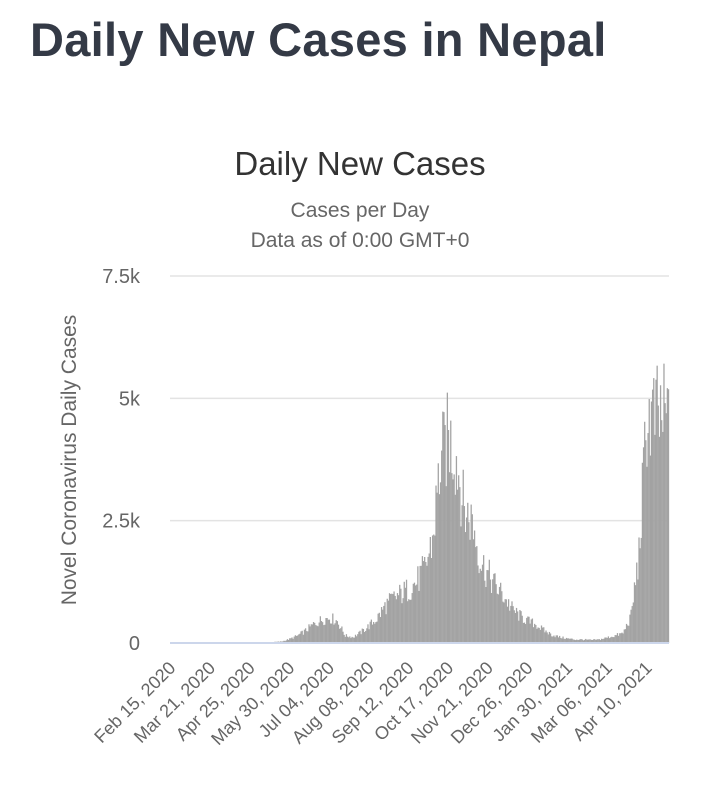 The height and width of the screenshot is (795, 720). What do you see at coordinates (69, 460) in the screenshot?
I see `y-axis-label: Novel Coronavirus Daily Cases` at bounding box center [69, 460].